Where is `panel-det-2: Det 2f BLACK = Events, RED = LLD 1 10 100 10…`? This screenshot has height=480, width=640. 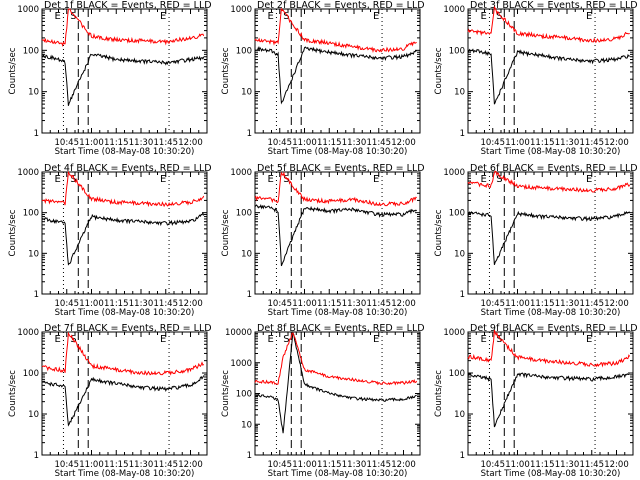 panel-det-2: Det 2f BLACK = Events, RED = LLD 1 10 100 10… is located at coordinates (323, 78).